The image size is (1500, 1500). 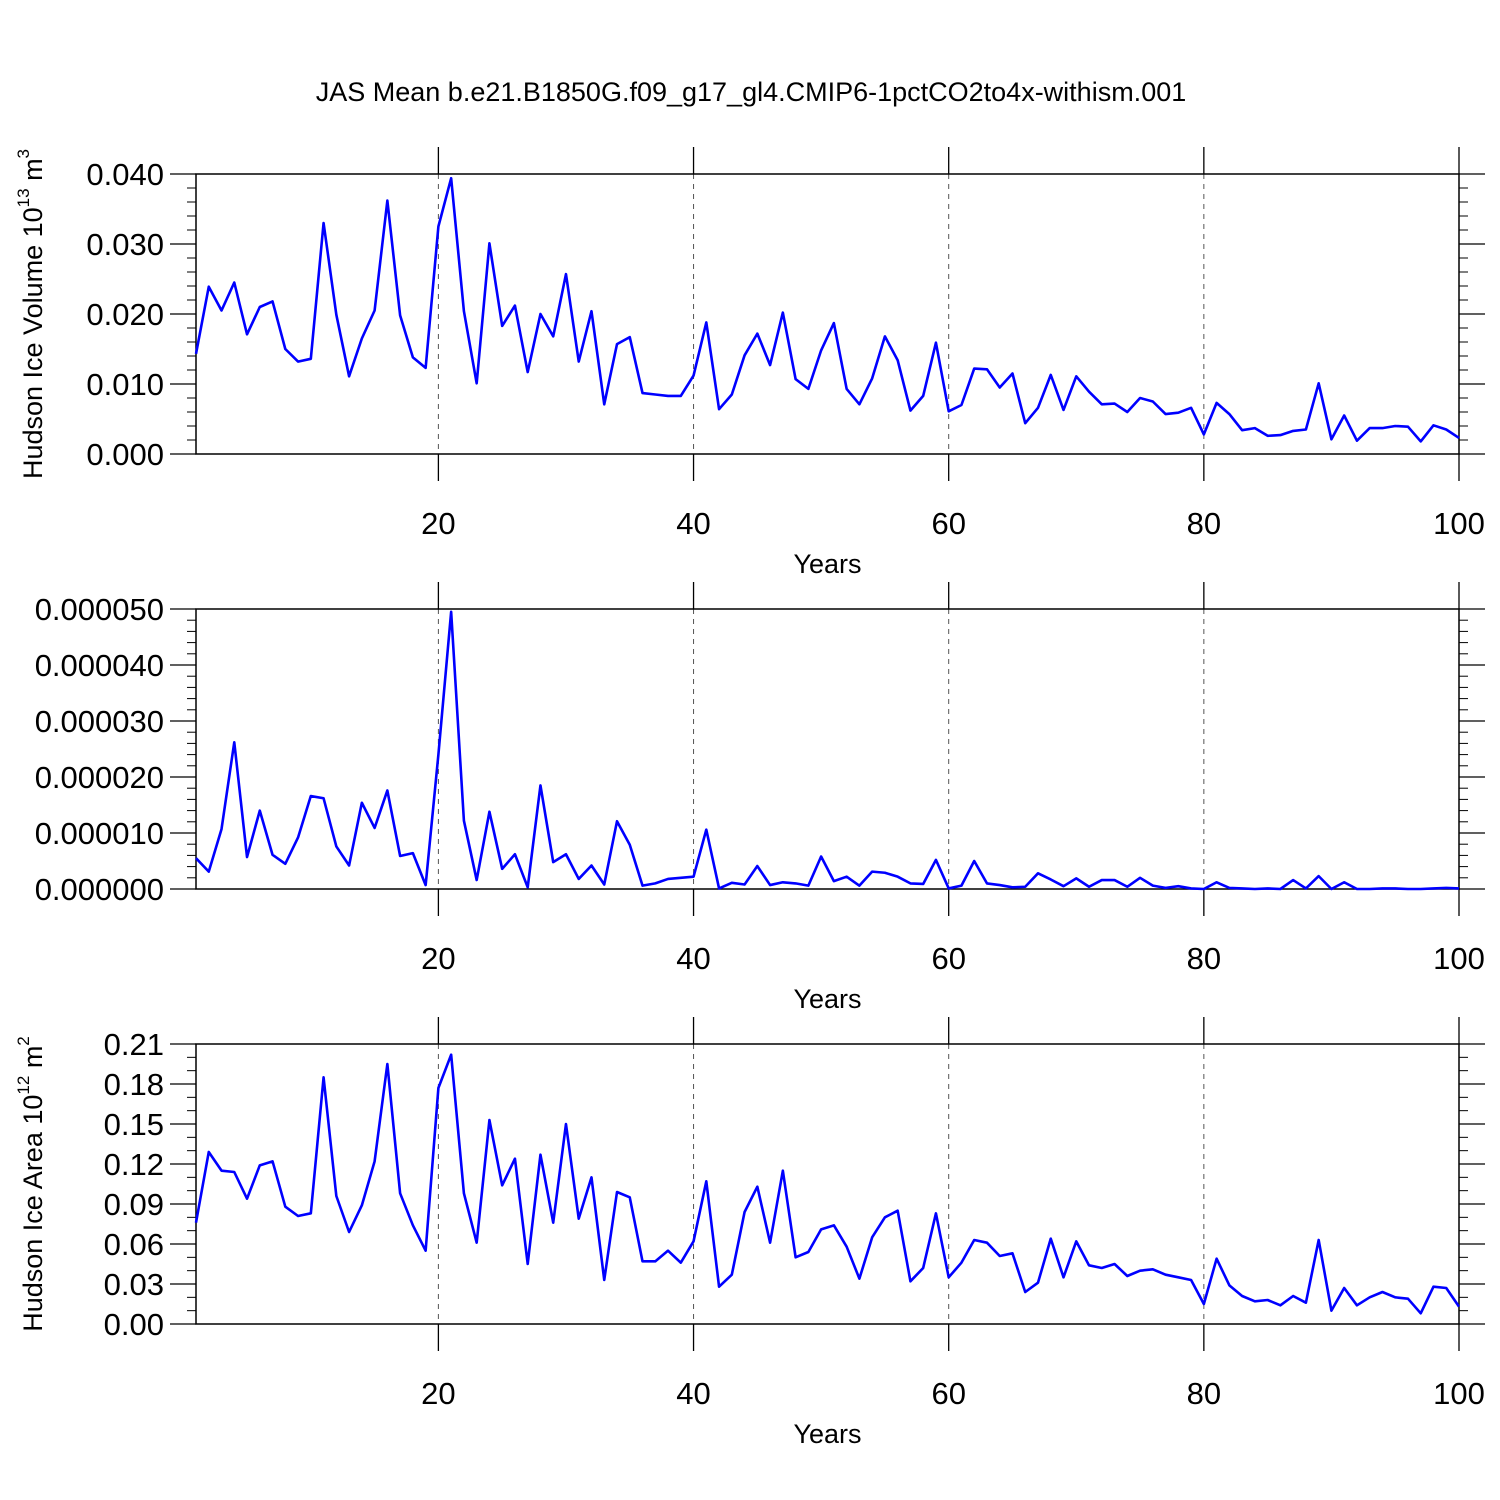 I want to click on y-tick-label: 0.21, so click(x=134, y=1044).